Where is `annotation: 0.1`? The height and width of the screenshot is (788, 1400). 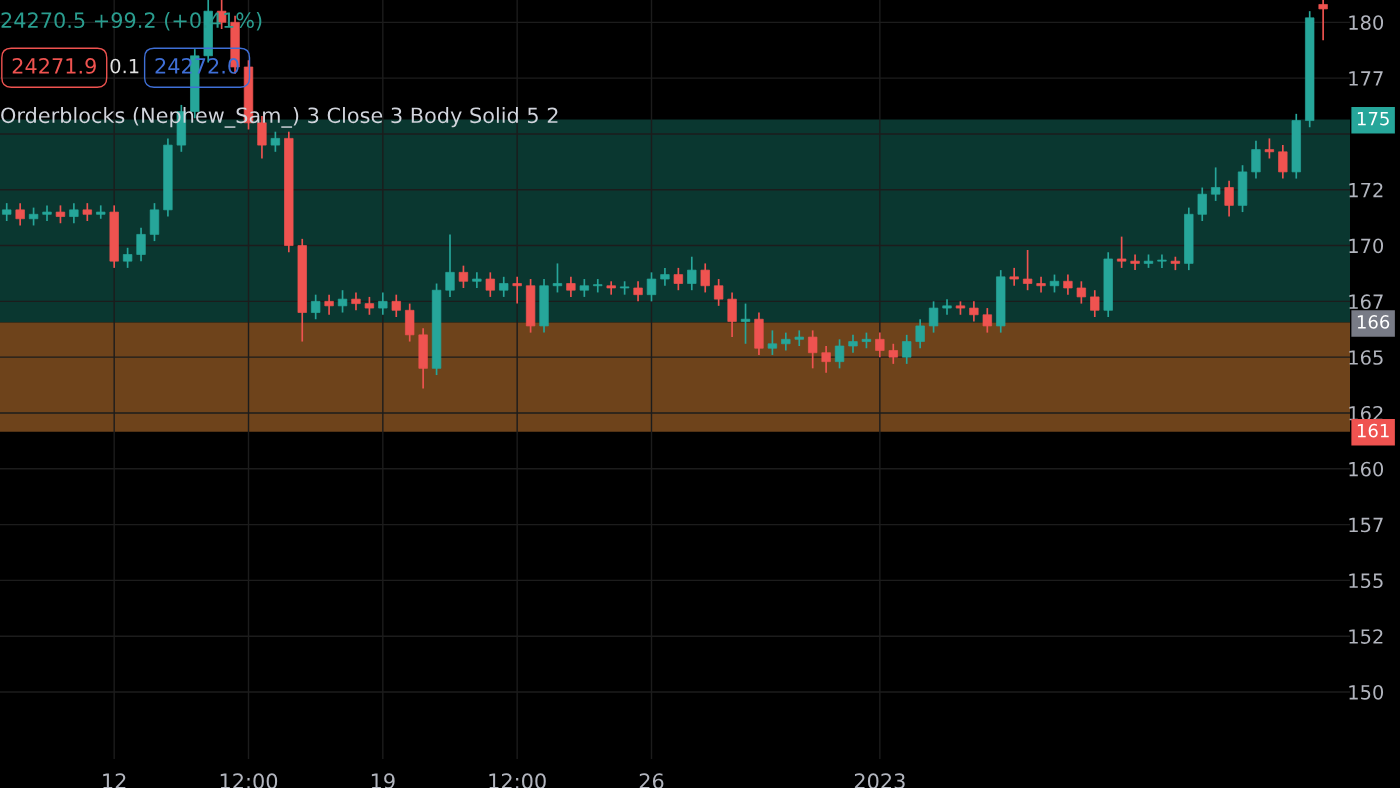 annotation: 0.1 is located at coordinates (124, 66).